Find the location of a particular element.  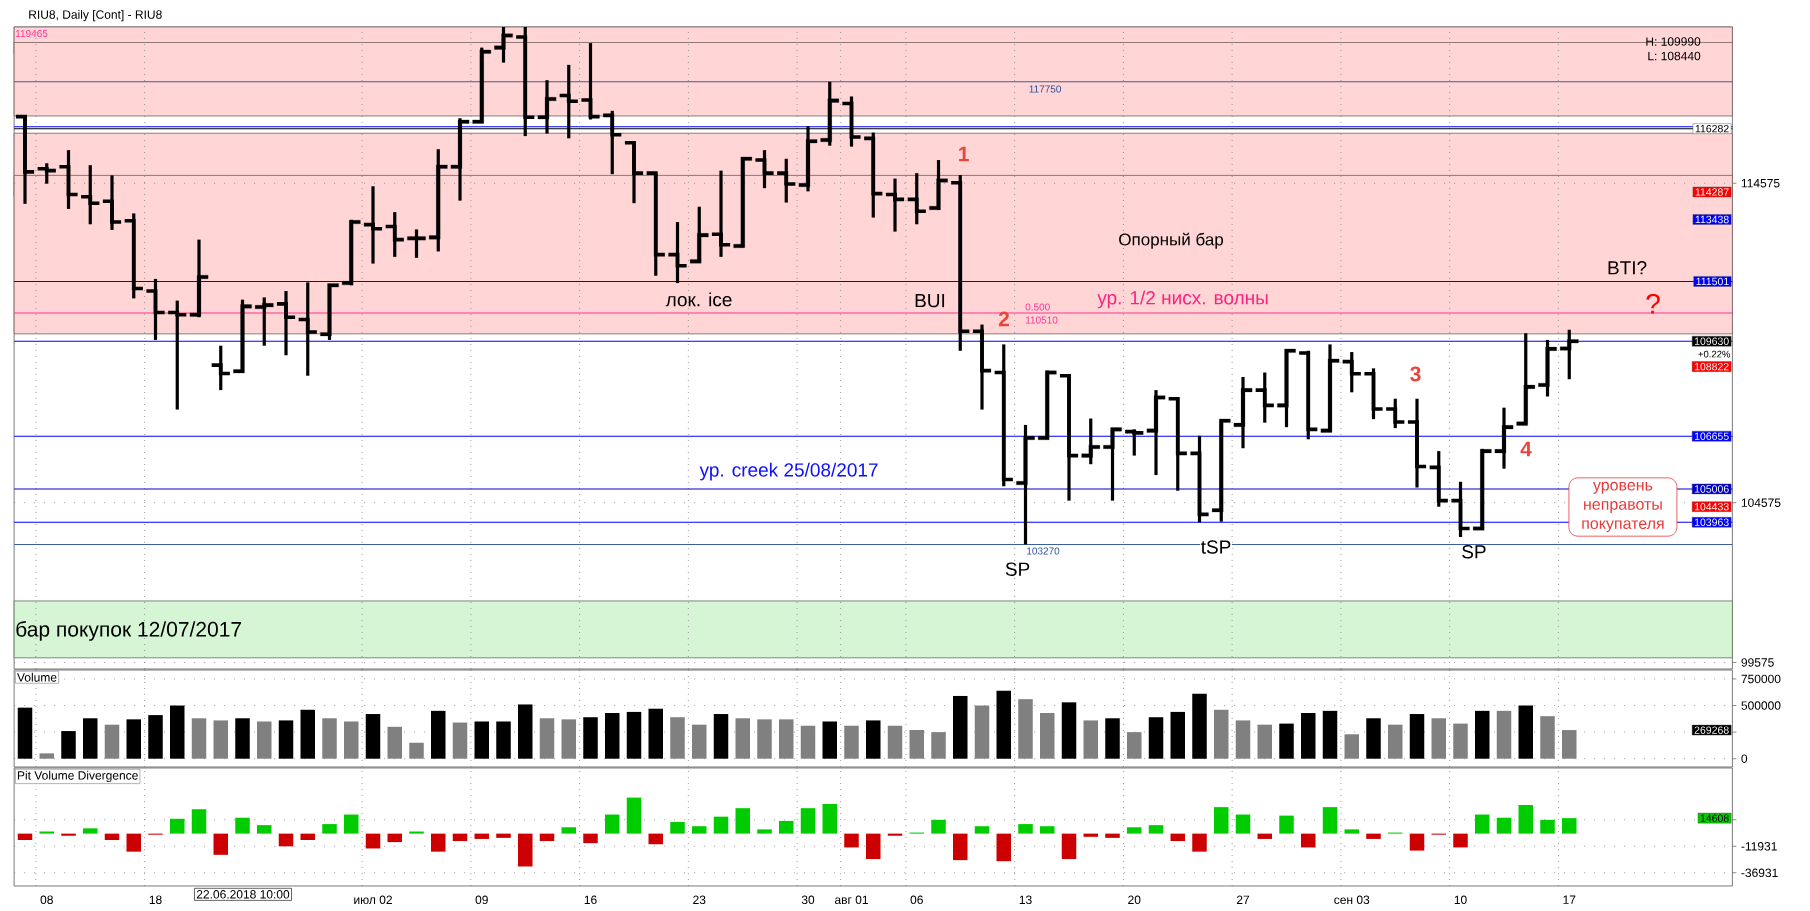

x-tick-label: 13 is located at coordinates (1025, 900).